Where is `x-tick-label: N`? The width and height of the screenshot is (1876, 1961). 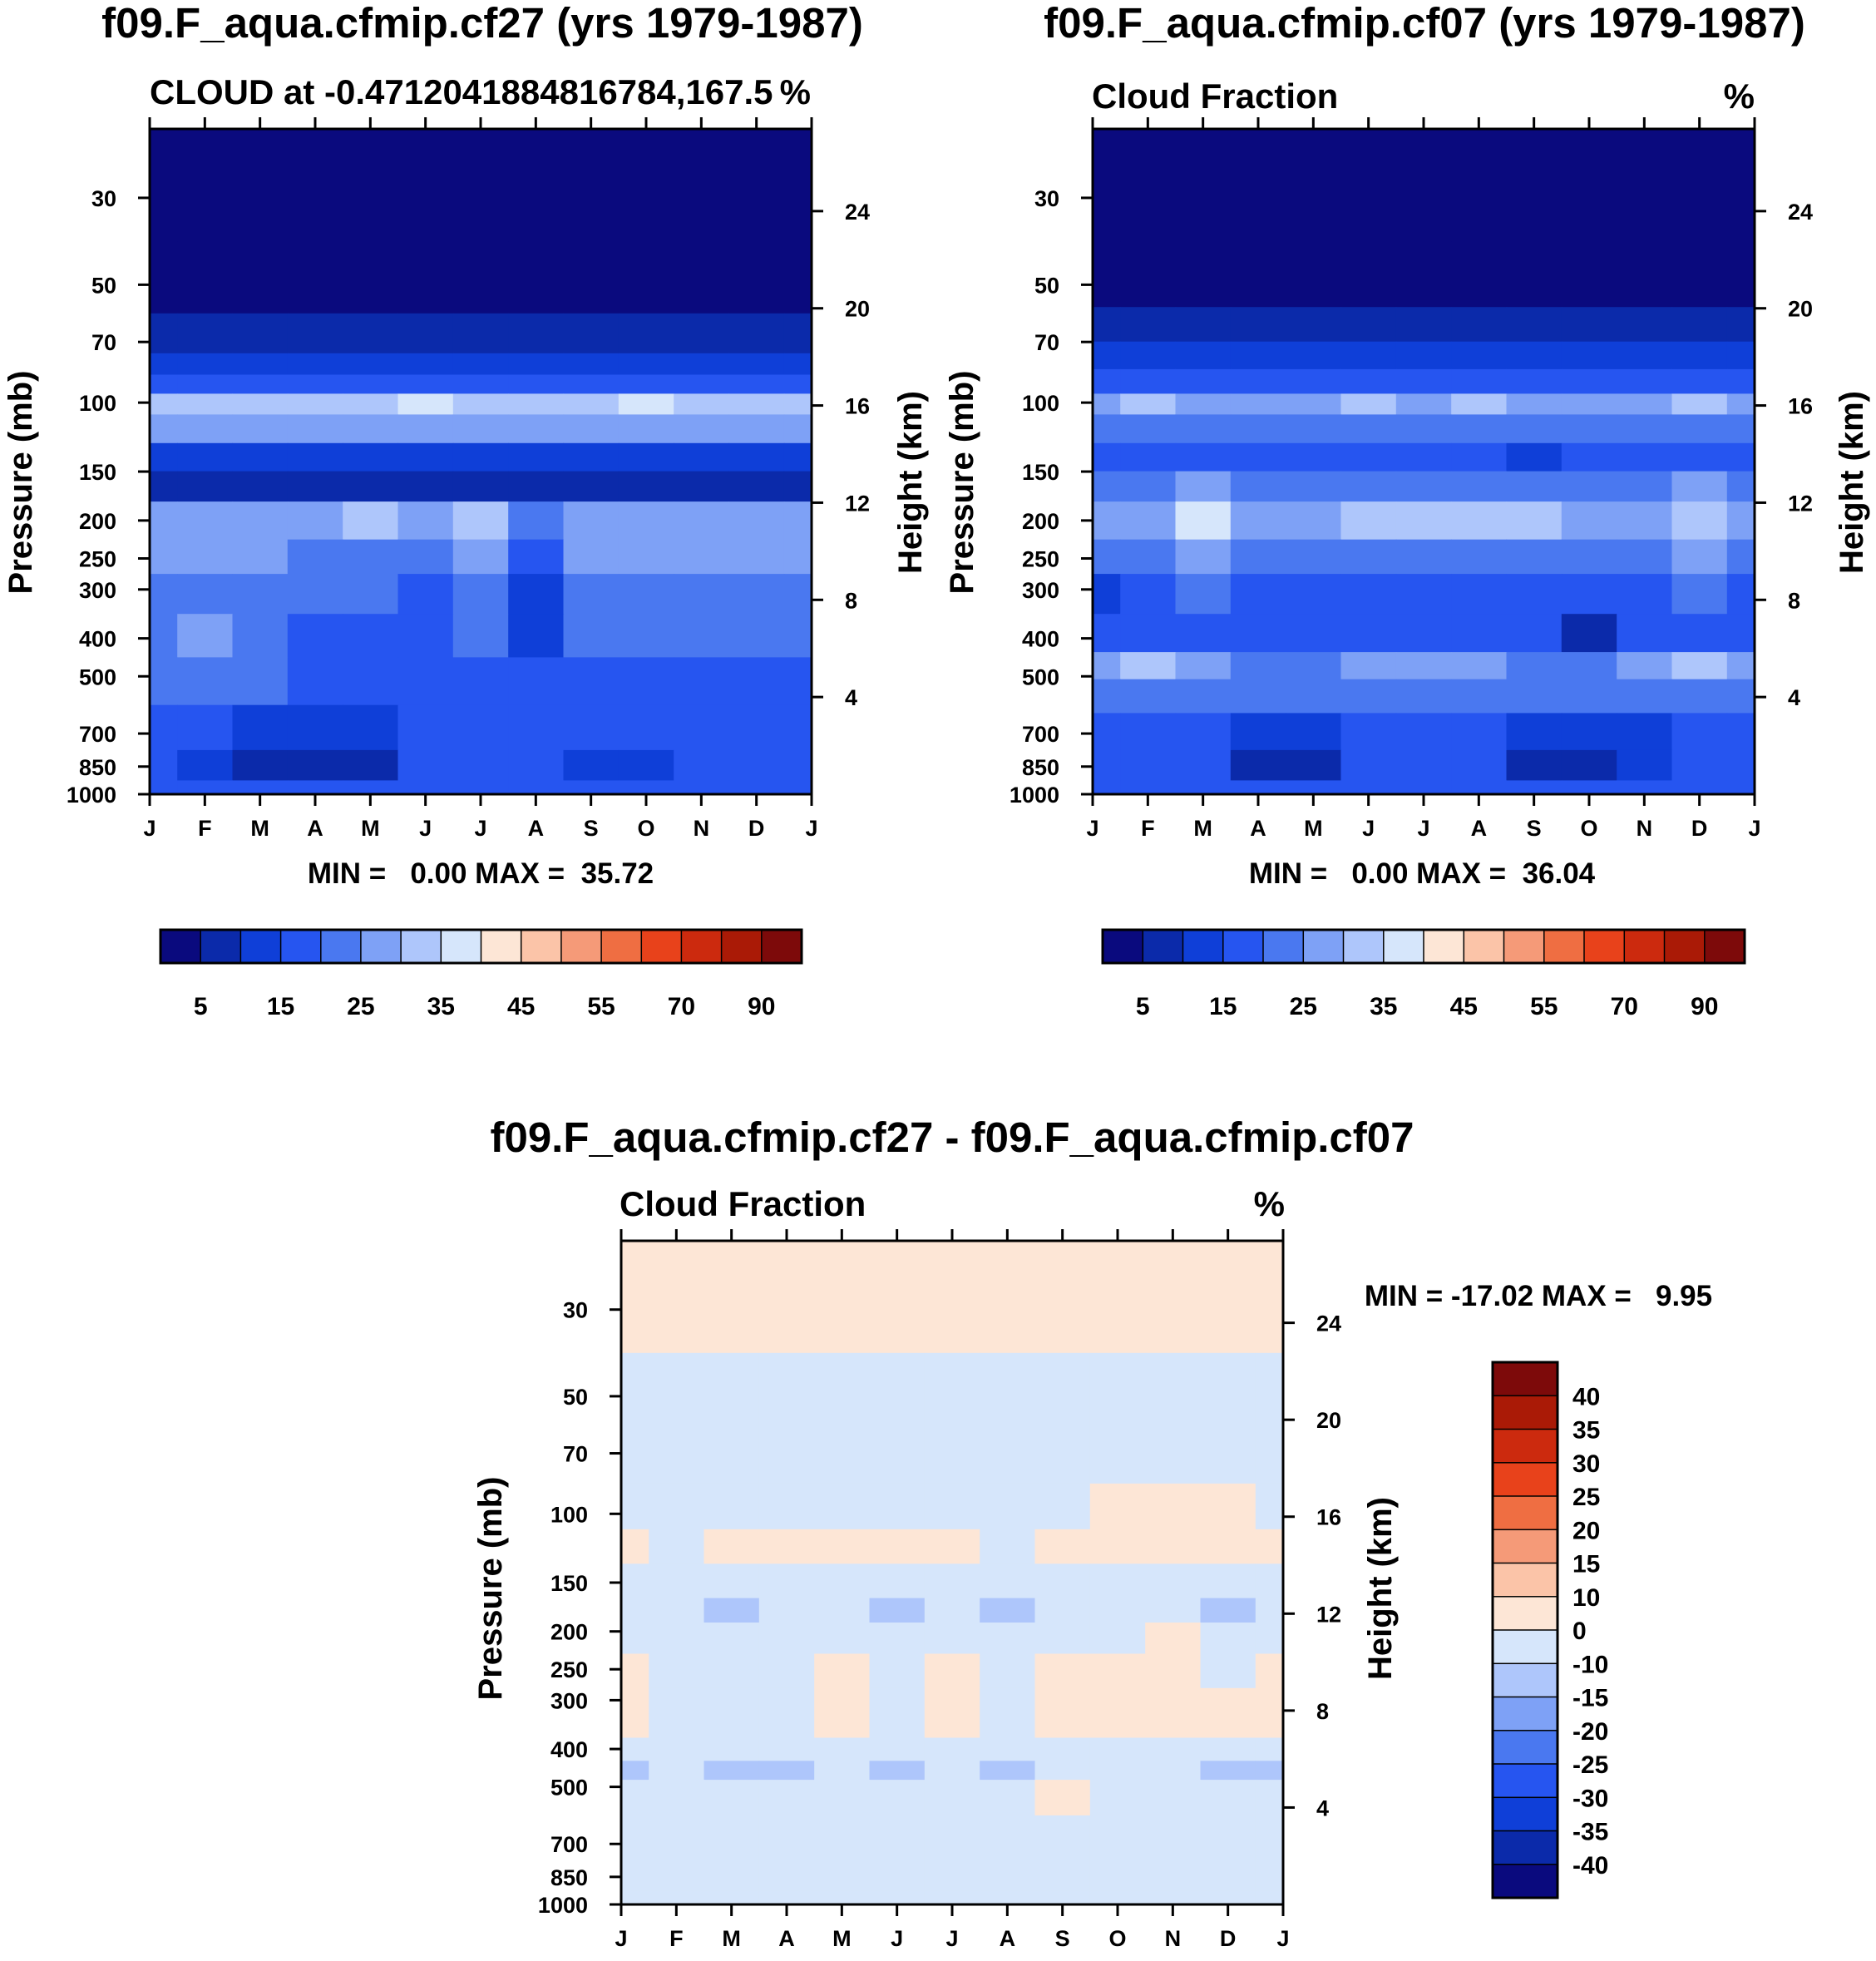 x-tick-label: N is located at coordinates (702, 828).